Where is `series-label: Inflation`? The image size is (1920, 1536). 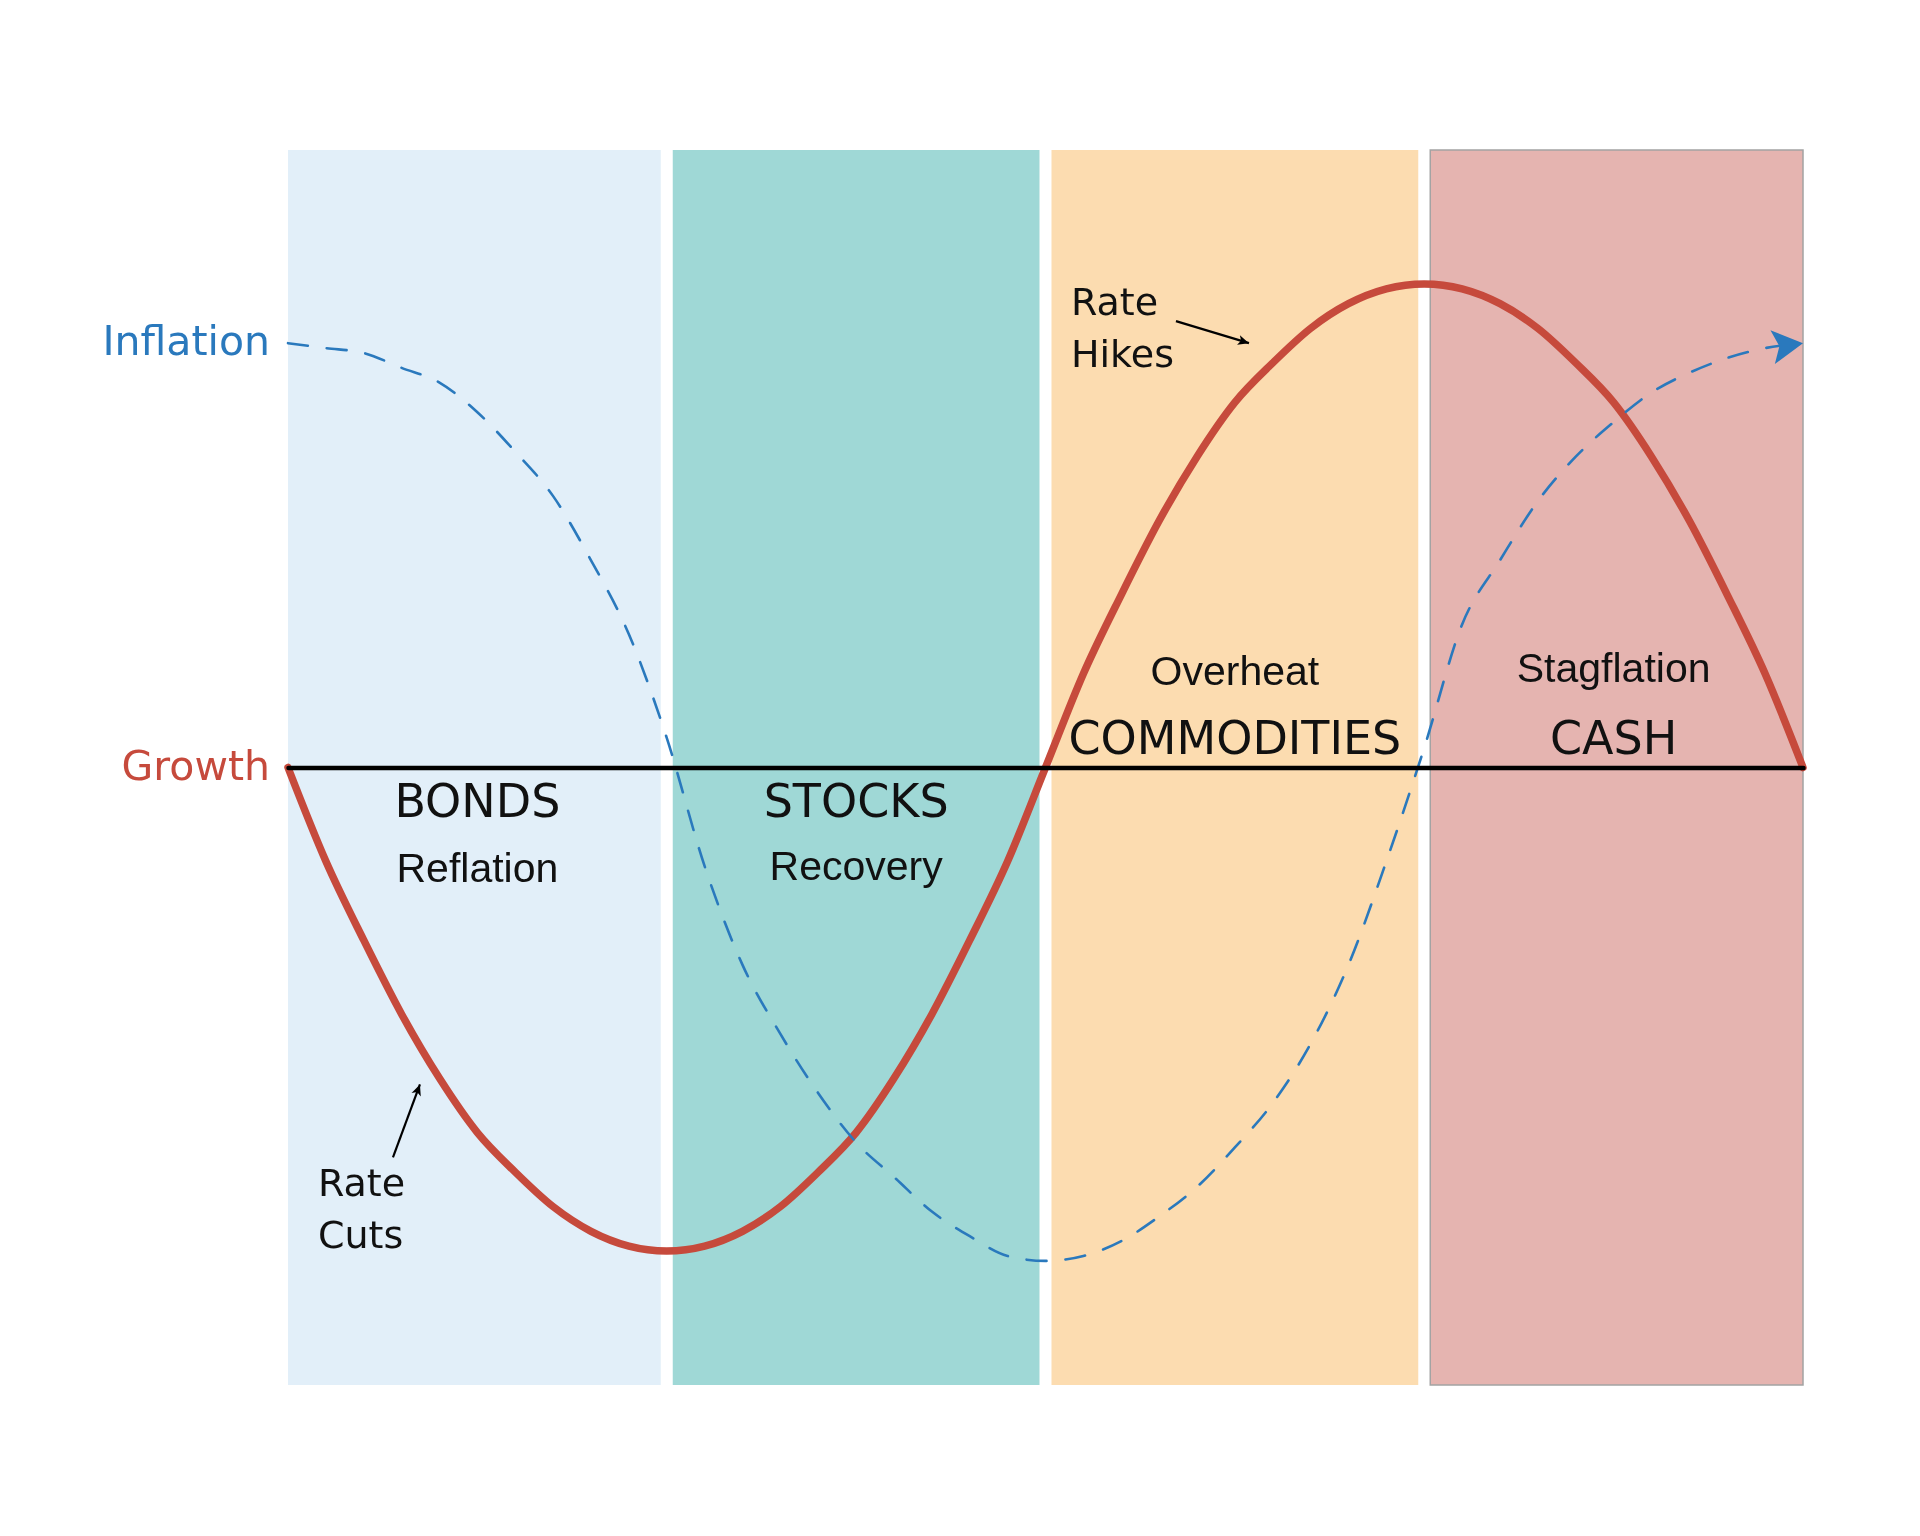 series-label: Inflation is located at coordinates (186, 341).